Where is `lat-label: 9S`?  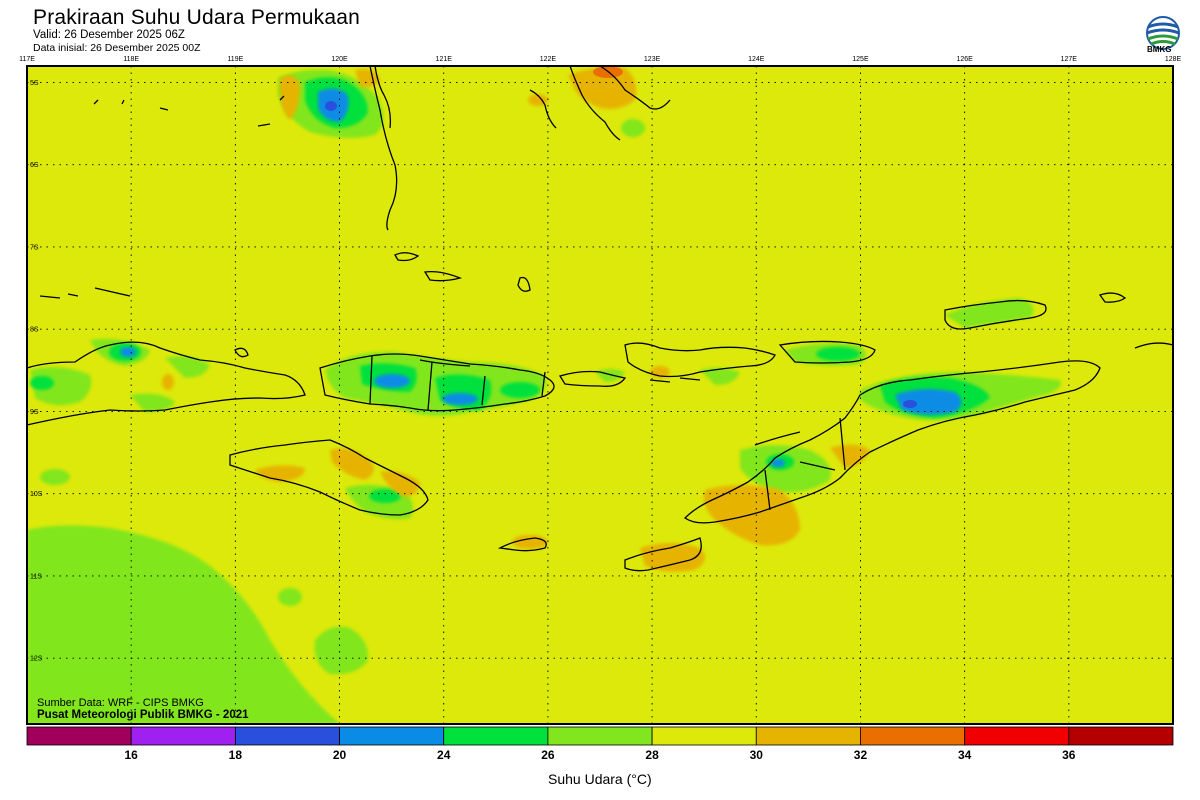 lat-label: 9S is located at coordinates (34, 412).